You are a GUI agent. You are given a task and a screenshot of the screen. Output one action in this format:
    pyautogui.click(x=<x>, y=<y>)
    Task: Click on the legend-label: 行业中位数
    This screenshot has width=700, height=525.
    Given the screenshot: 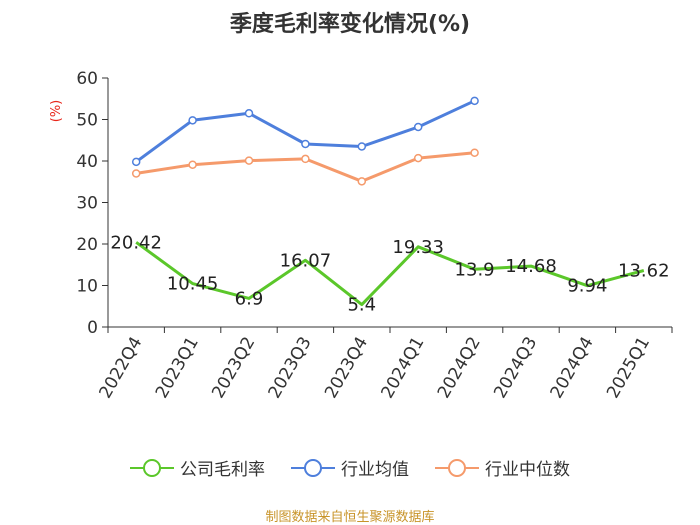 What is the action you would take?
    pyautogui.click(x=527, y=470)
    